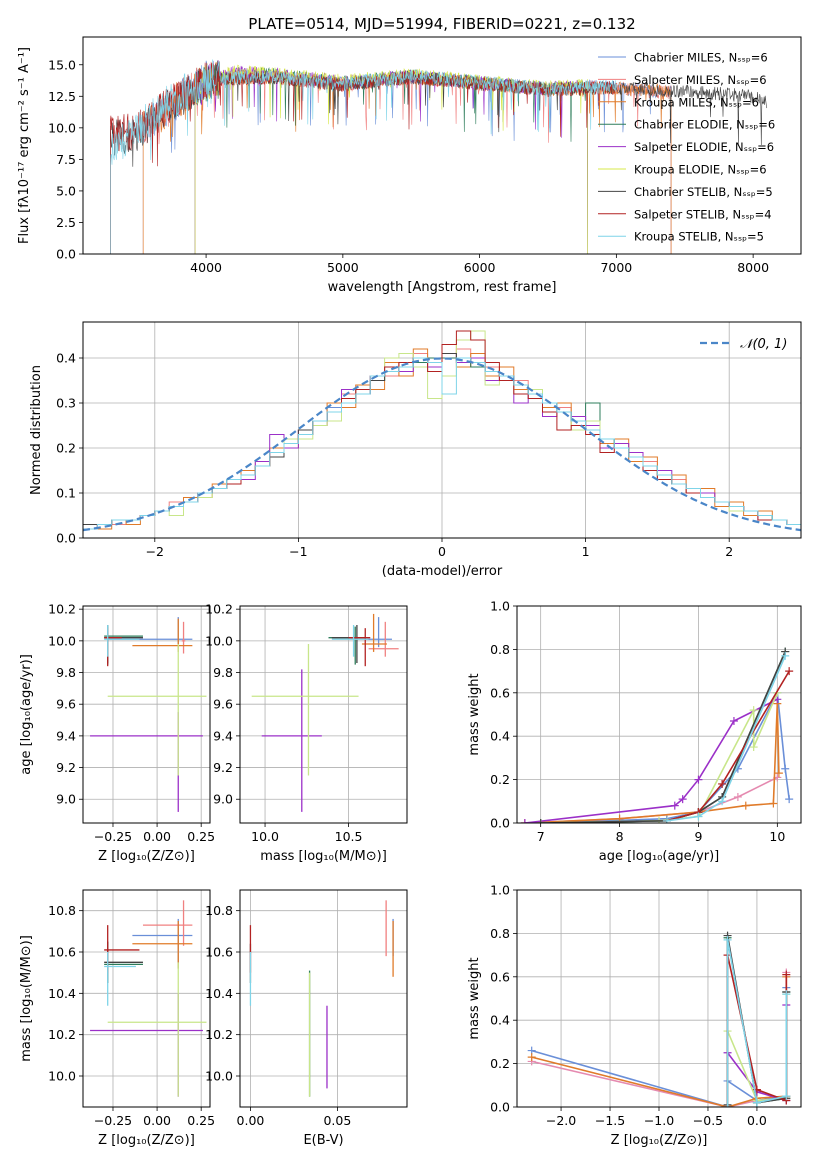 The width and height of the screenshot is (819, 1170). Describe the element at coordinates (541, 836) in the screenshot. I see `x-tick-label: 7` at that location.